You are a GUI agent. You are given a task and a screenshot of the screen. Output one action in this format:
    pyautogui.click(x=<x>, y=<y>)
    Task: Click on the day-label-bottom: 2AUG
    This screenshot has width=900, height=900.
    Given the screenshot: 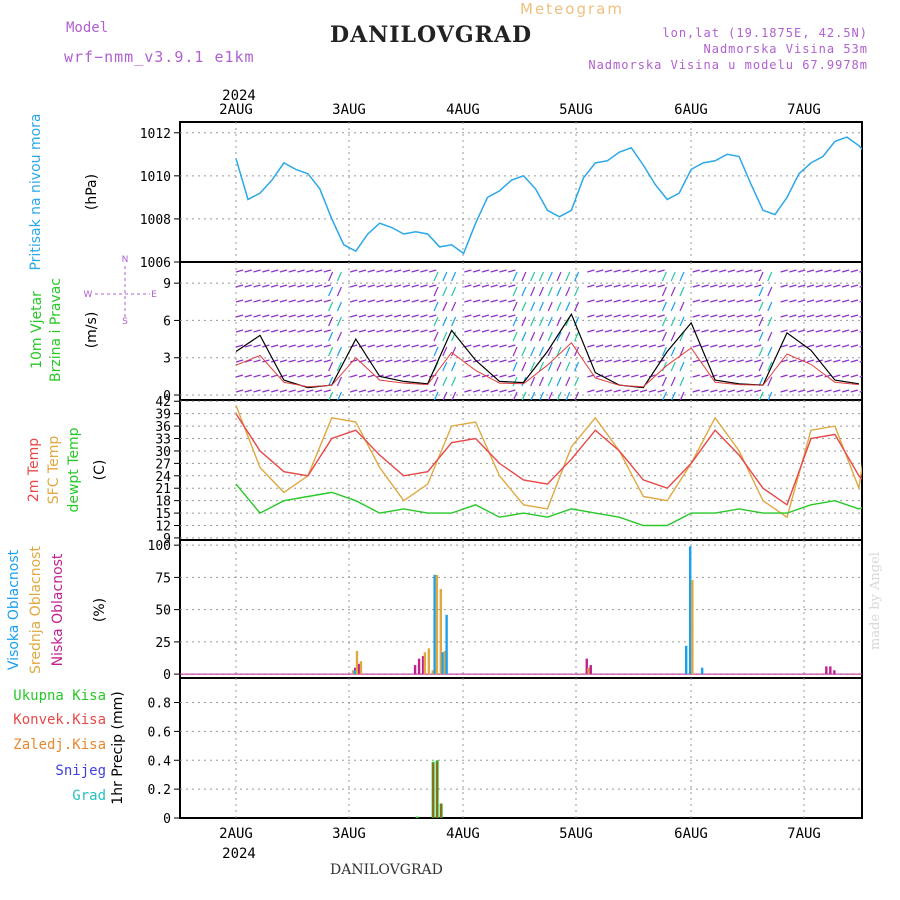 What is the action you would take?
    pyautogui.click(x=236, y=834)
    